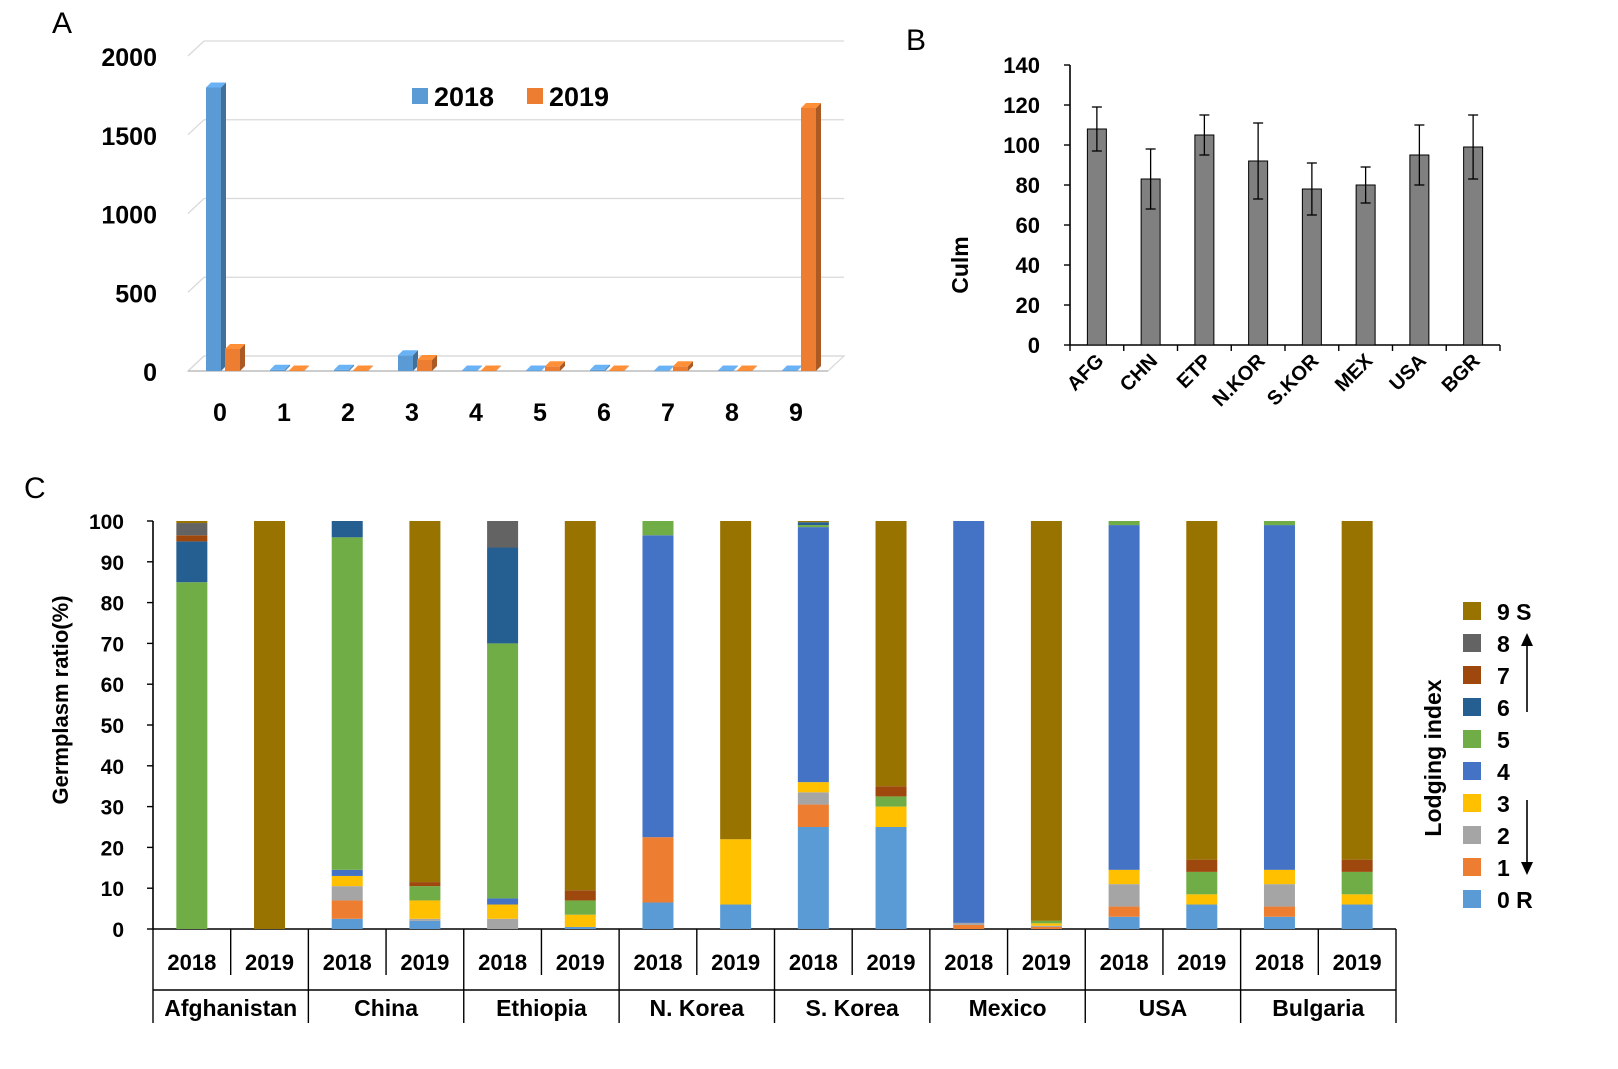 This screenshot has height=1069, width=1618. Describe the element at coordinates (284, 413) in the screenshot. I see `x-tick-label-a: 1` at that location.